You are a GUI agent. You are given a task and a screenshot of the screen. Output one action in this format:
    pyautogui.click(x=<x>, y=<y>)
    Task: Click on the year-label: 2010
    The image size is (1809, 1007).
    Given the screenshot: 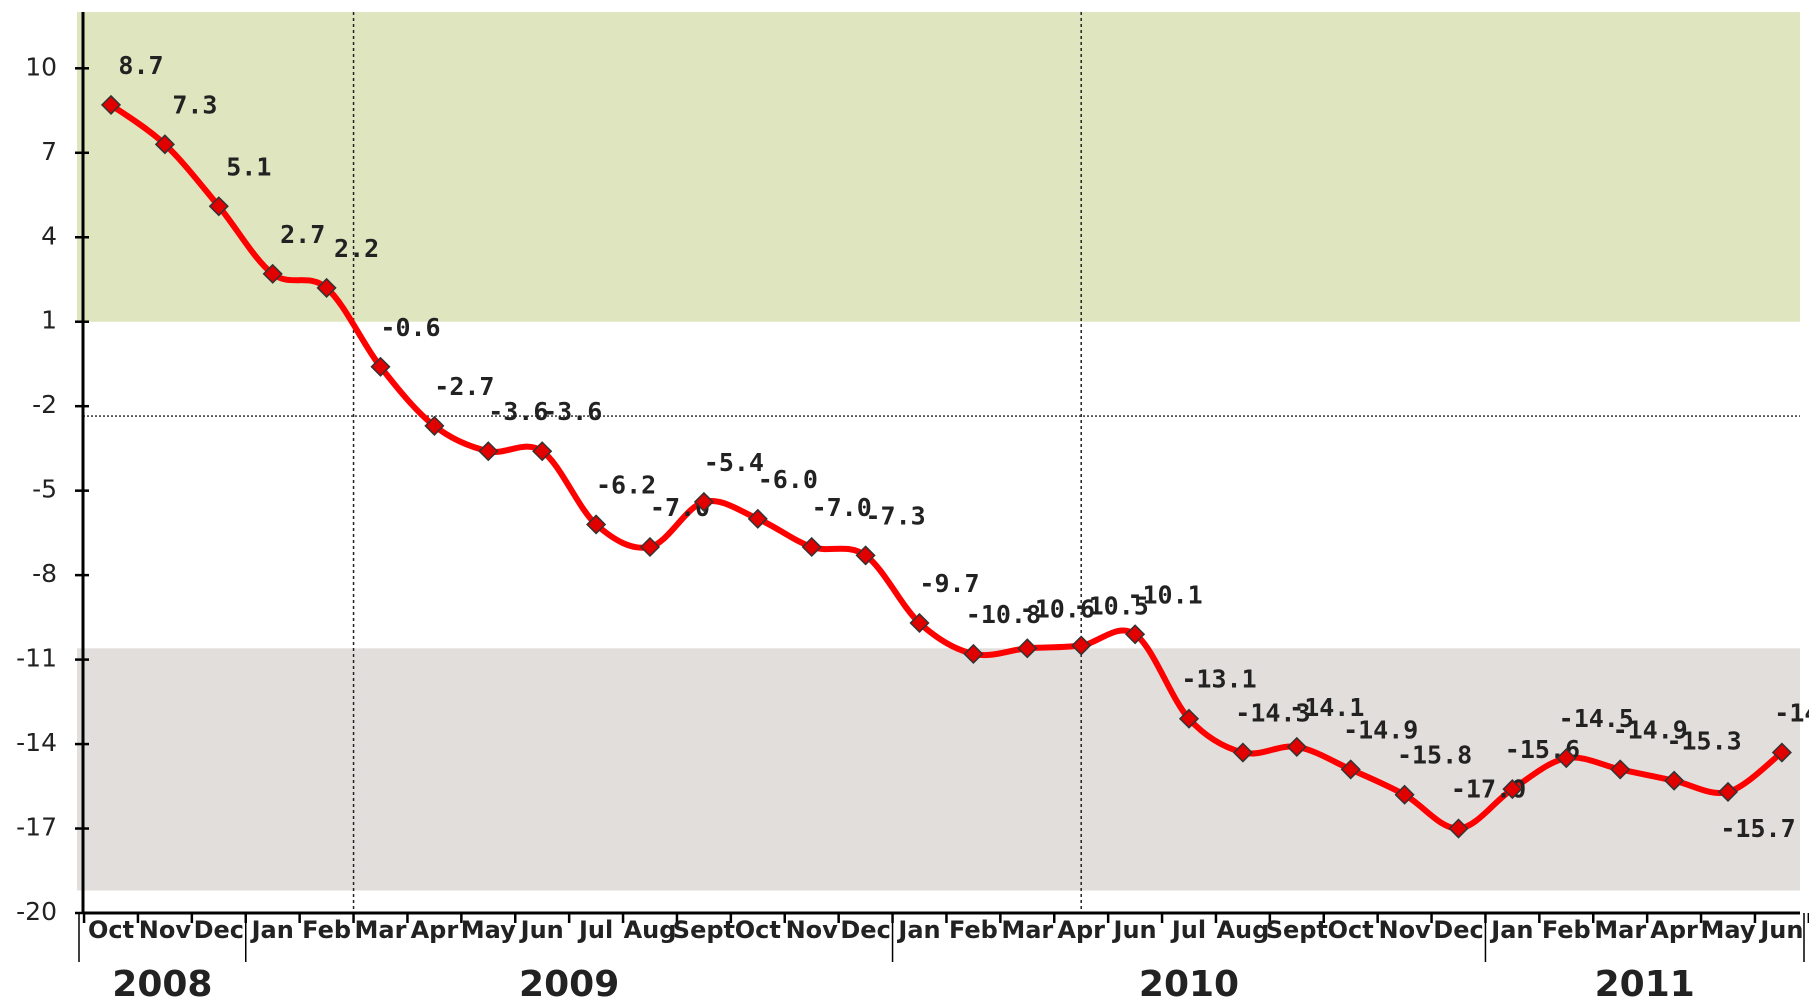 What is the action you would take?
    pyautogui.click(x=1189, y=984)
    